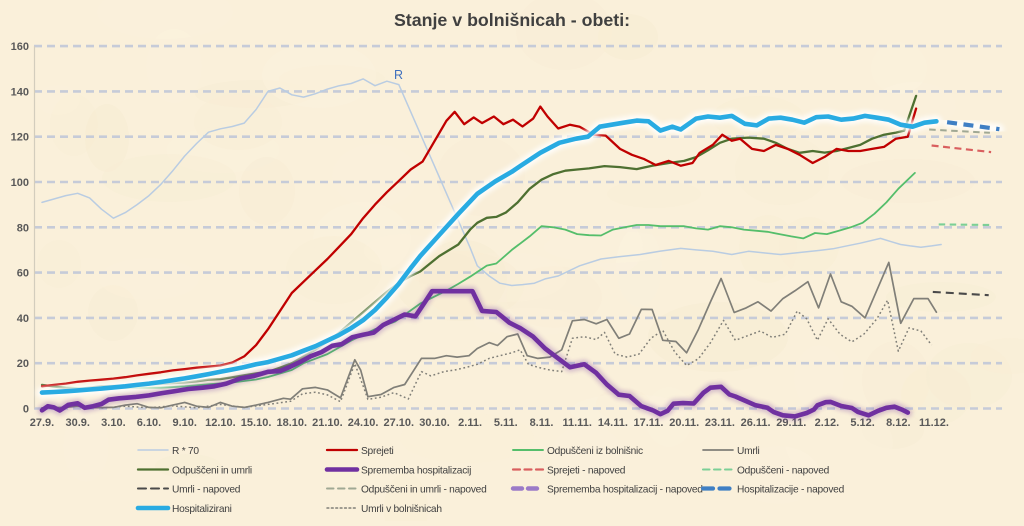 The image size is (1024, 526). Describe the element at coordinates (506, 423) in the screenshot. I see `svg-text: 5.11.` at that location.